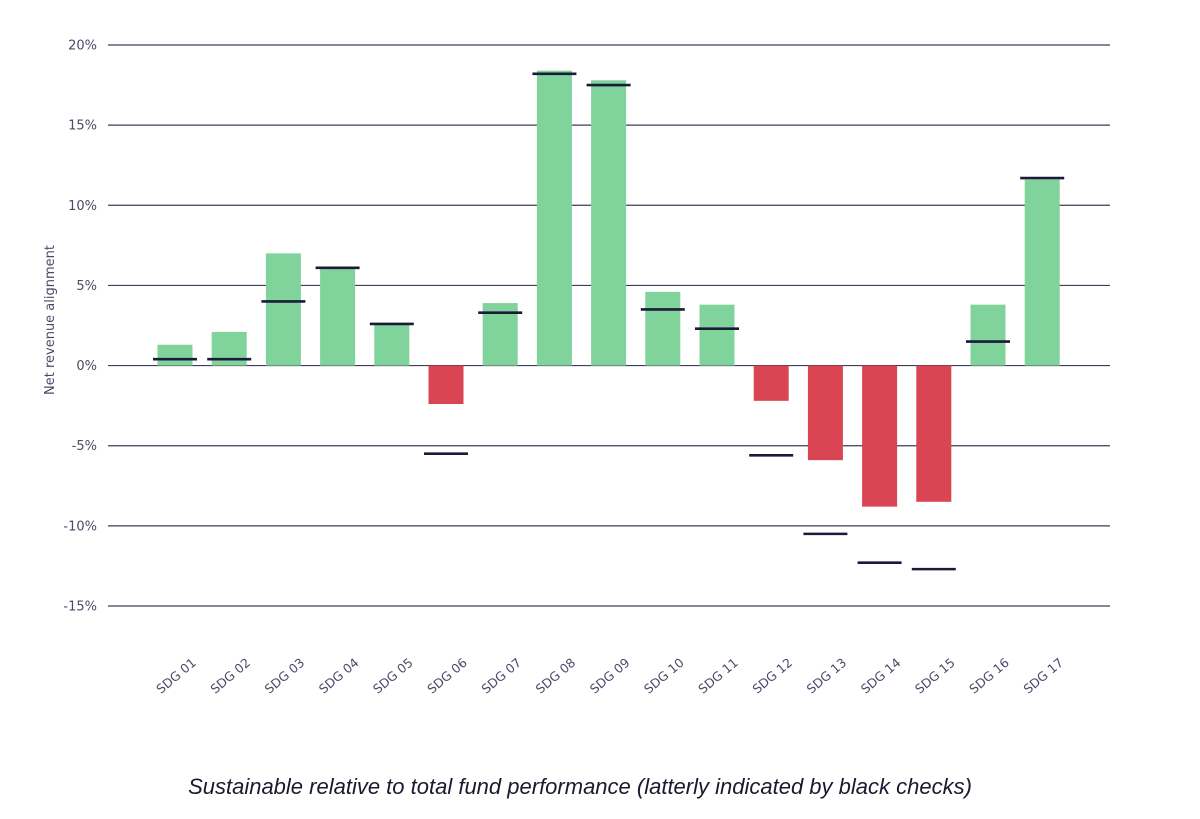  Describe the element at coordinates (989, 676) in the screenshot. I see `x-tick-label: SDG 16` at that location.